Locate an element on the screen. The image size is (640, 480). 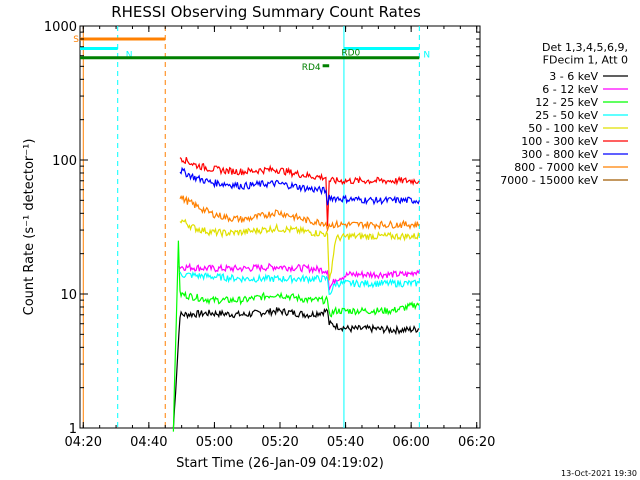
x-tick-label-1: 04:40 is located at coordinates (148, 442).